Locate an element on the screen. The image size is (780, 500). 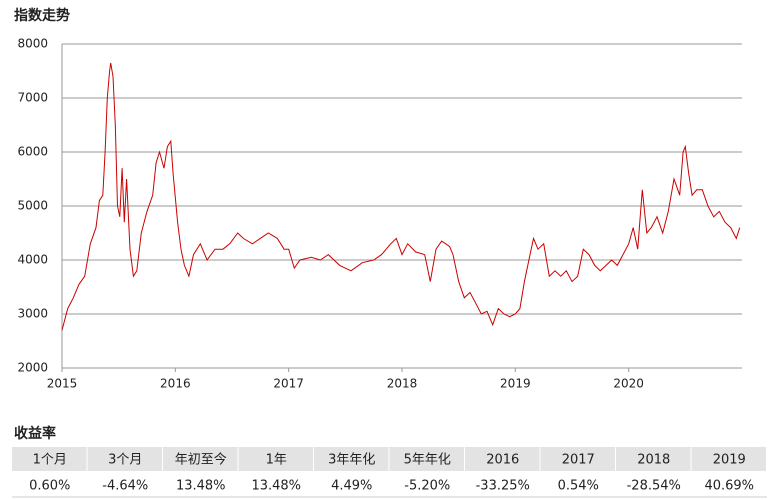
header-text: 2016 is located at coordinates (502, 460).